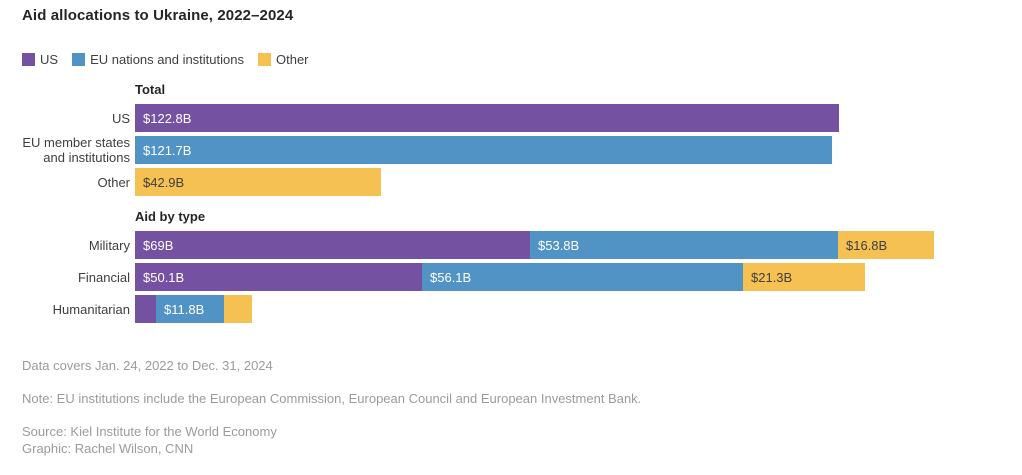 Image resolution: width=1022 pixels, height=475 pixels. I want to click on bar-track: $69B $53.8B $16.8B, so click(534, 245).